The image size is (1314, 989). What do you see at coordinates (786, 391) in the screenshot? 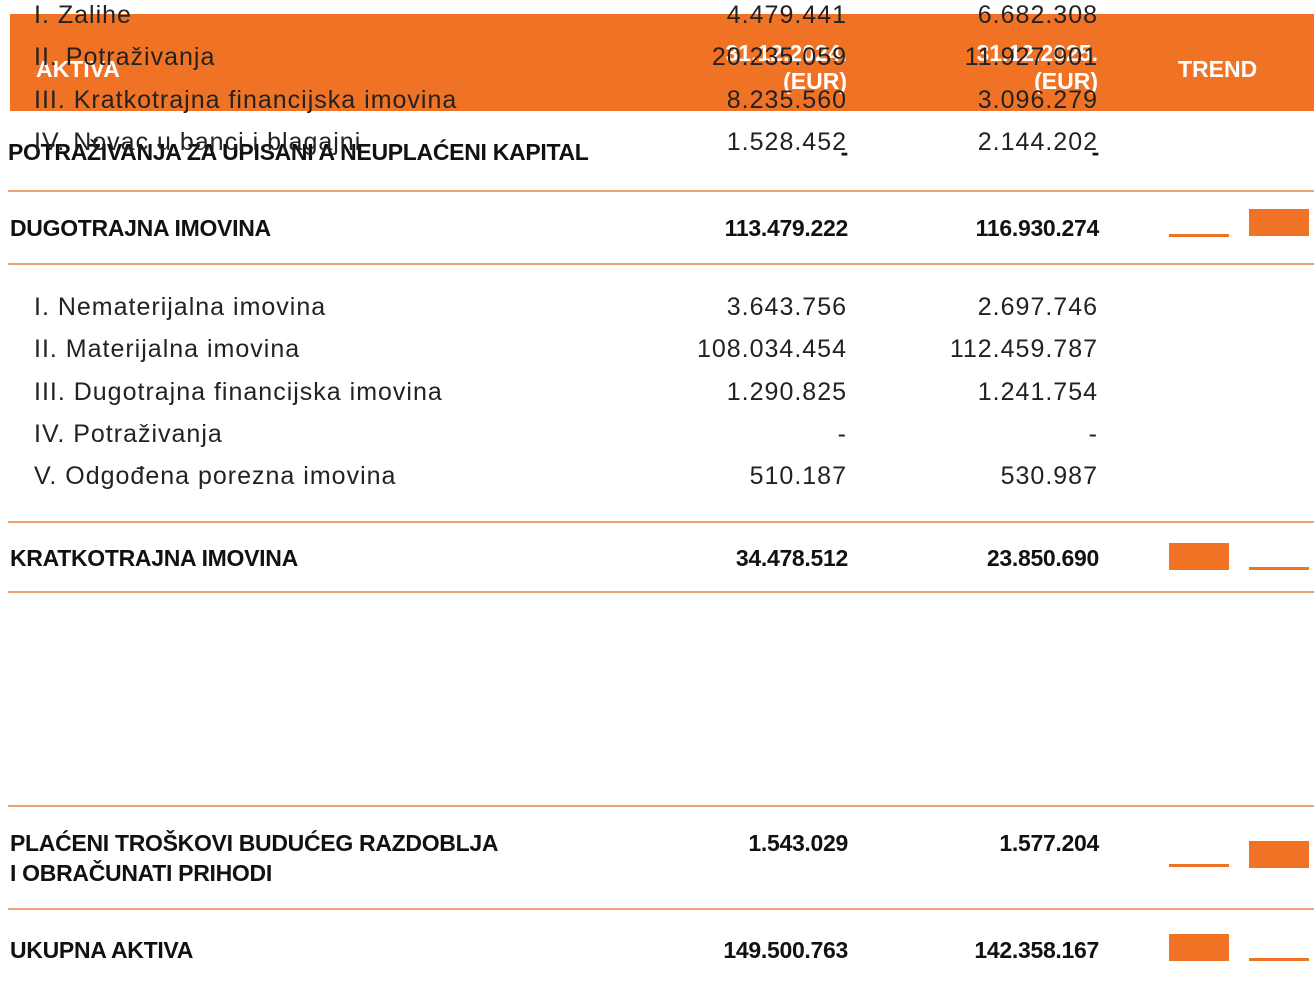
I see `item-2024: 1.290.825` at bounding box center [786, 391].